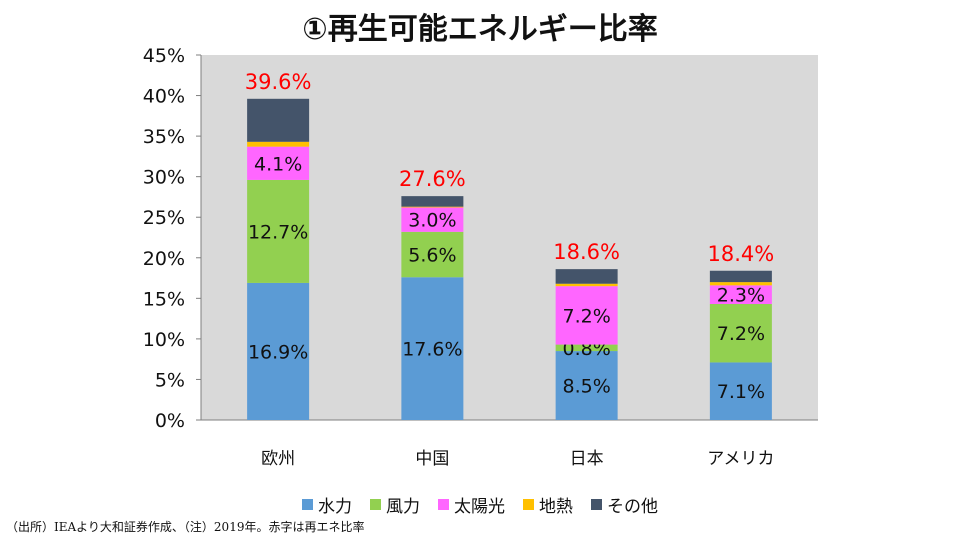 This screenshot has height=540, width=960. I want to click on data-label: 17.6%, so click(432, 350).